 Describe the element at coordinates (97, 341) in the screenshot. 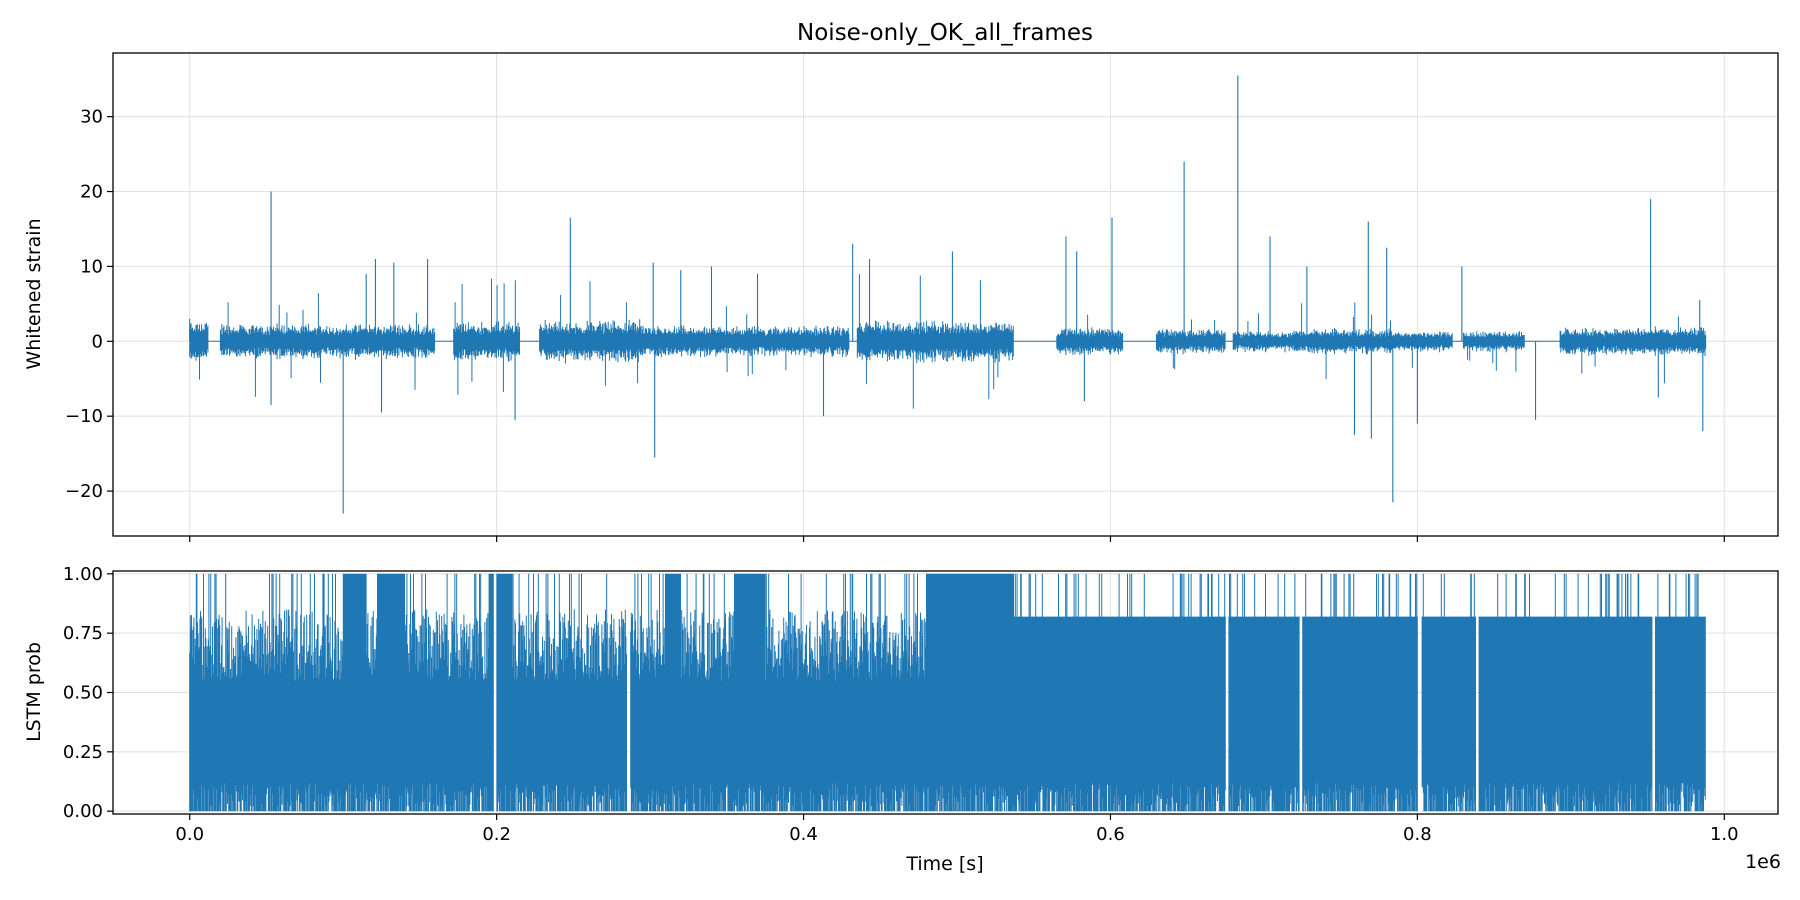

I see `strain-y-tick-label: 0` at that location.